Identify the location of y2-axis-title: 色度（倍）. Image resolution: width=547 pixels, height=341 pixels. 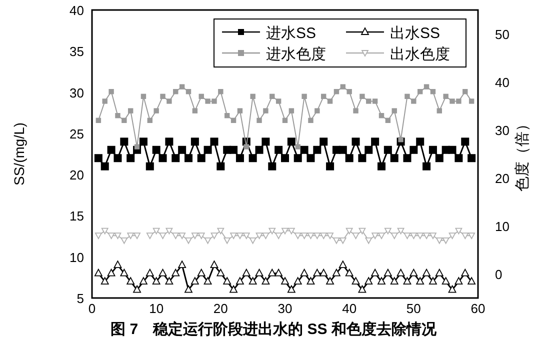
(522, 154).